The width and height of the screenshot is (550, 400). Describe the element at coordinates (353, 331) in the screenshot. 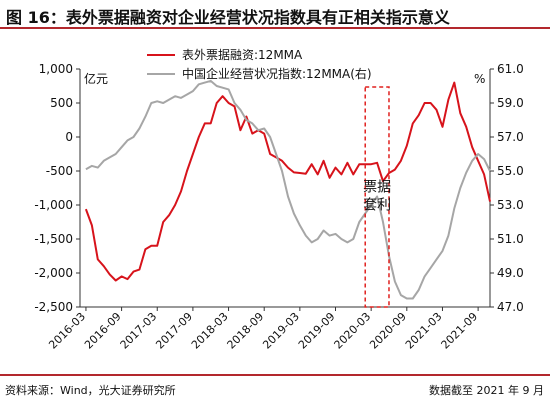

I see `x-tick-label: 2020-03` at that location.